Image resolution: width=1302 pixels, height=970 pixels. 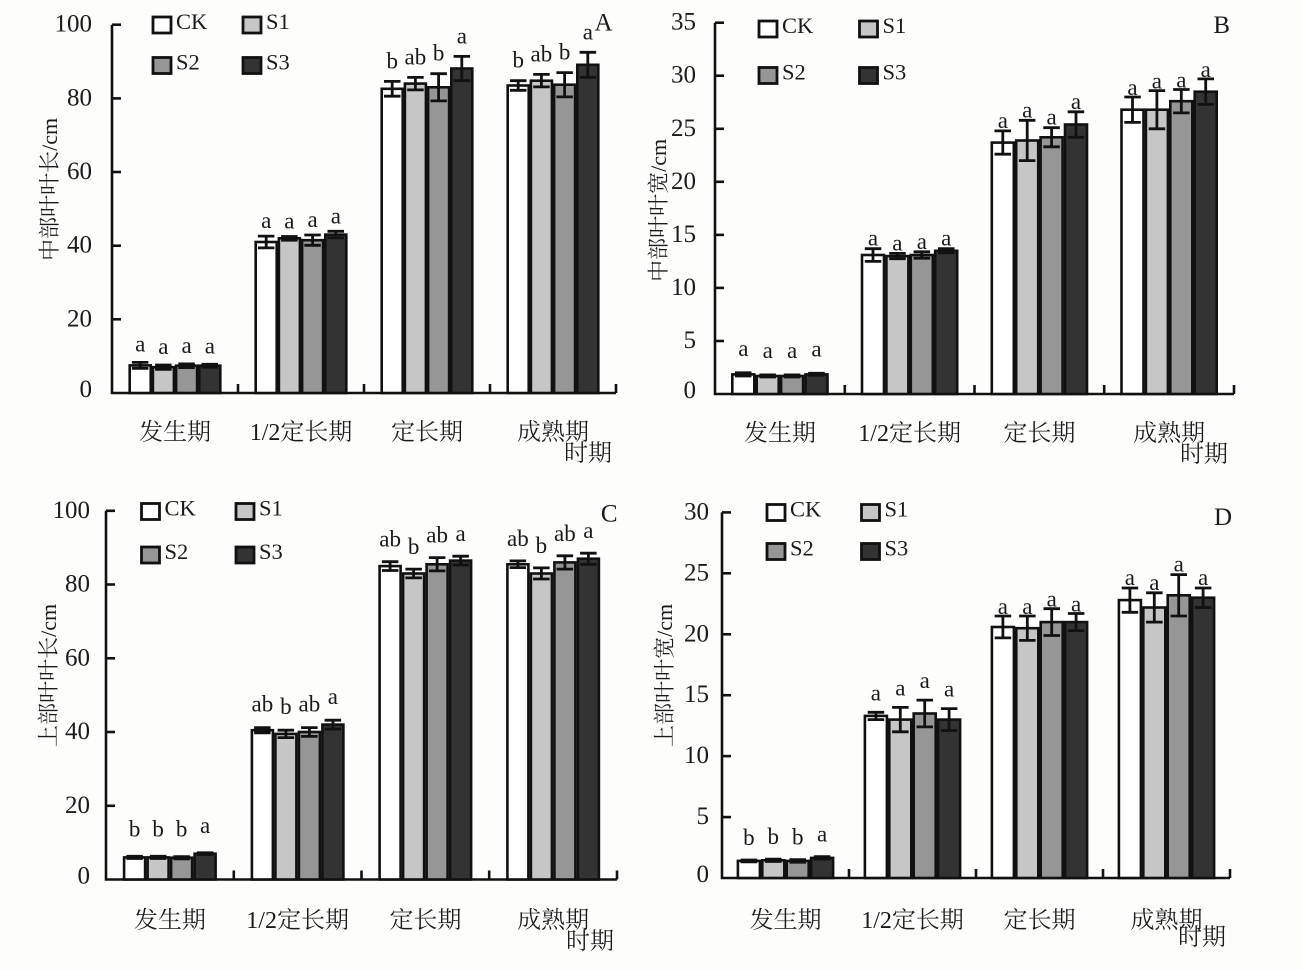 I want to click on svg-text: 60, so click(x=77, y=657).